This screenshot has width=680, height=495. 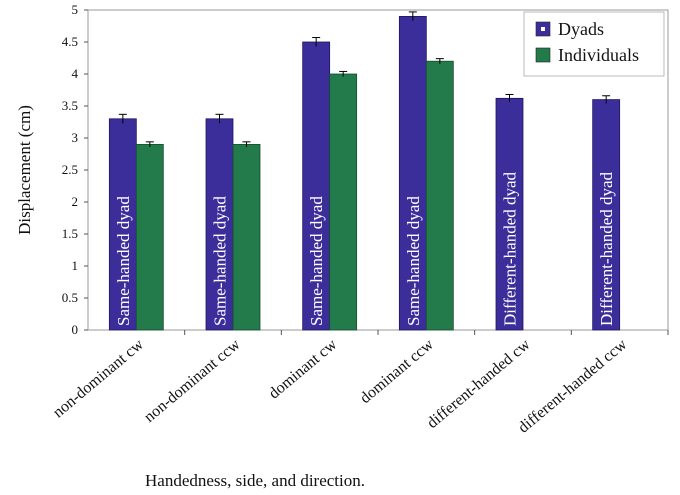 I want to click on y-tick-label: 2.5, so click(x=70, y=169).